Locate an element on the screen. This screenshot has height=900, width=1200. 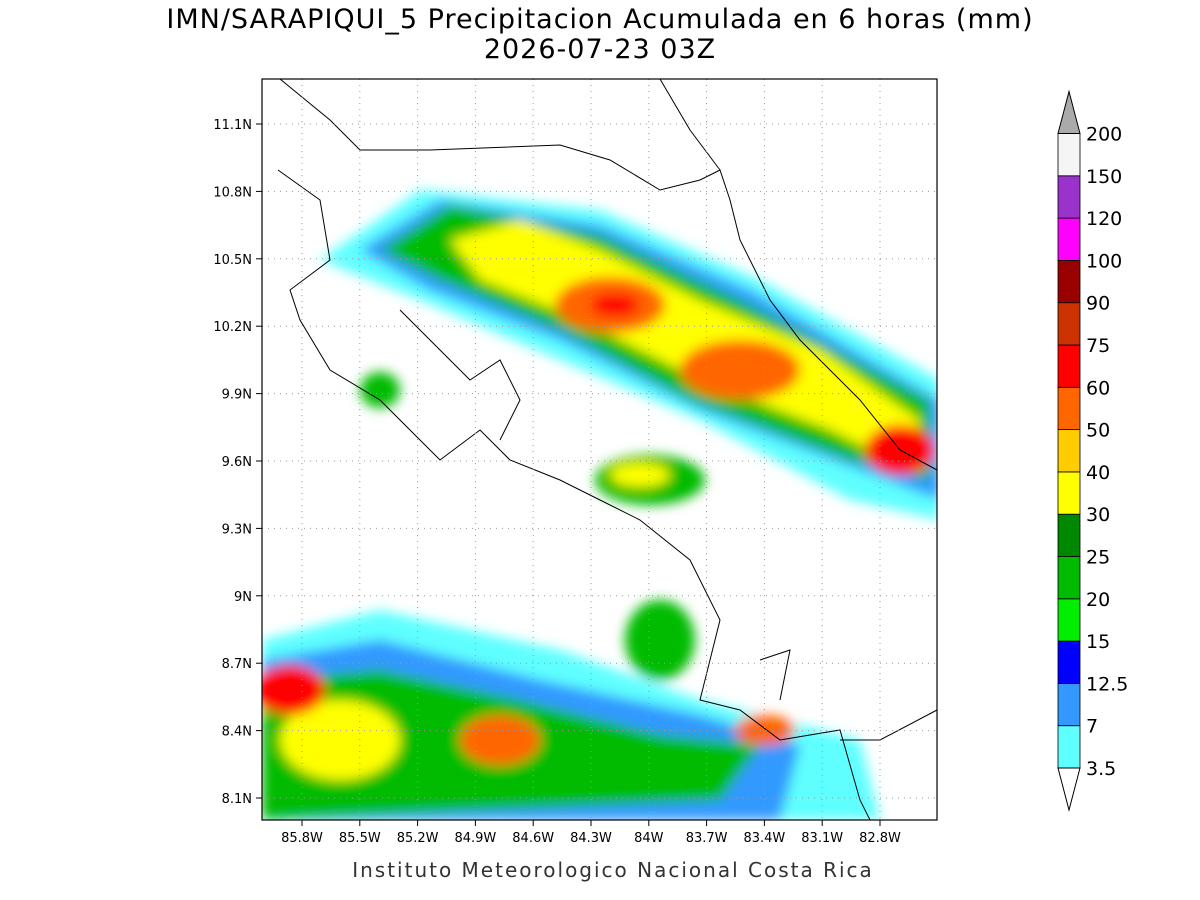
colorbar-arrow-bottom is located at coordinates (1069, 789).